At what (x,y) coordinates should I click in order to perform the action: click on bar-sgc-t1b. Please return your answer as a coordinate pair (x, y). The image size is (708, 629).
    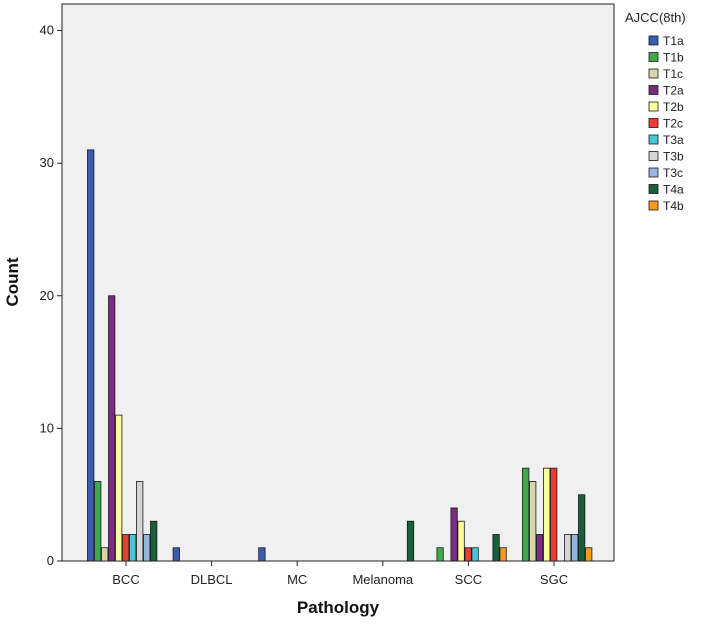
    Looking at the image, I should click on (526, 514).